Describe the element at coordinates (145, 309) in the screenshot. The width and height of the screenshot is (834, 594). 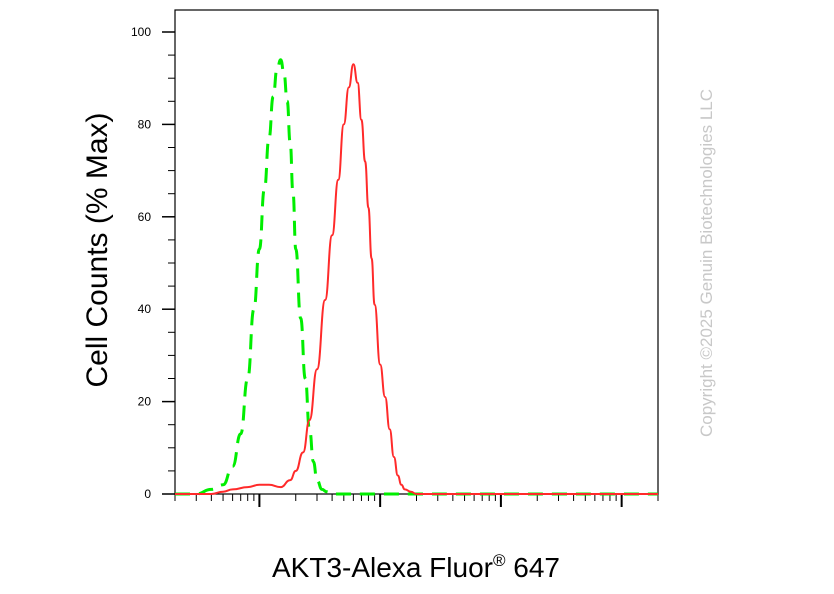
I see `y-tick-label: 40` at that location.